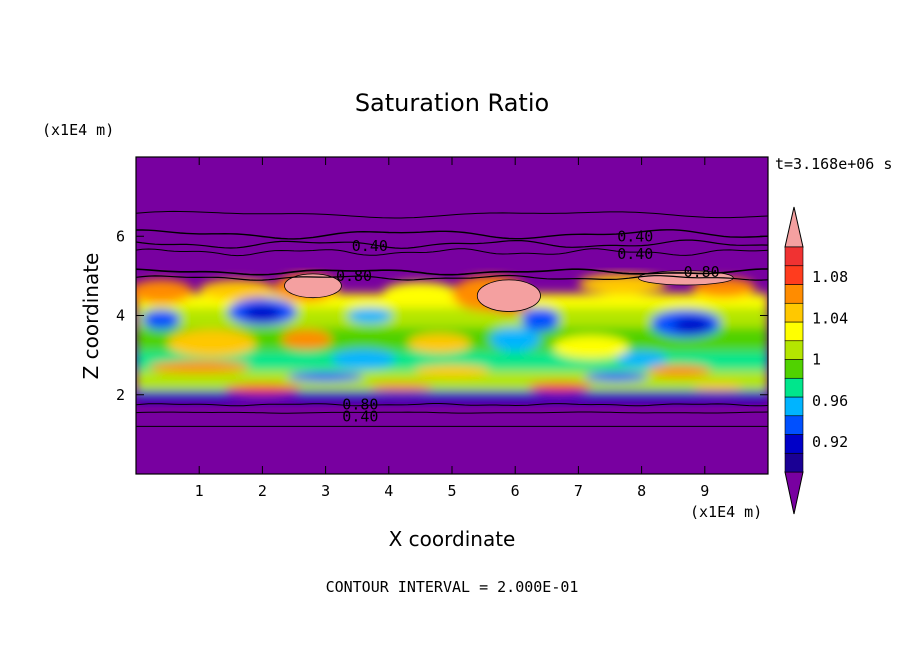 The width and height of the screenshot is (904, 654). Describe the element at coordinates (325, 491) in the screenshot. I see `x-tick-label: 3` at that location.